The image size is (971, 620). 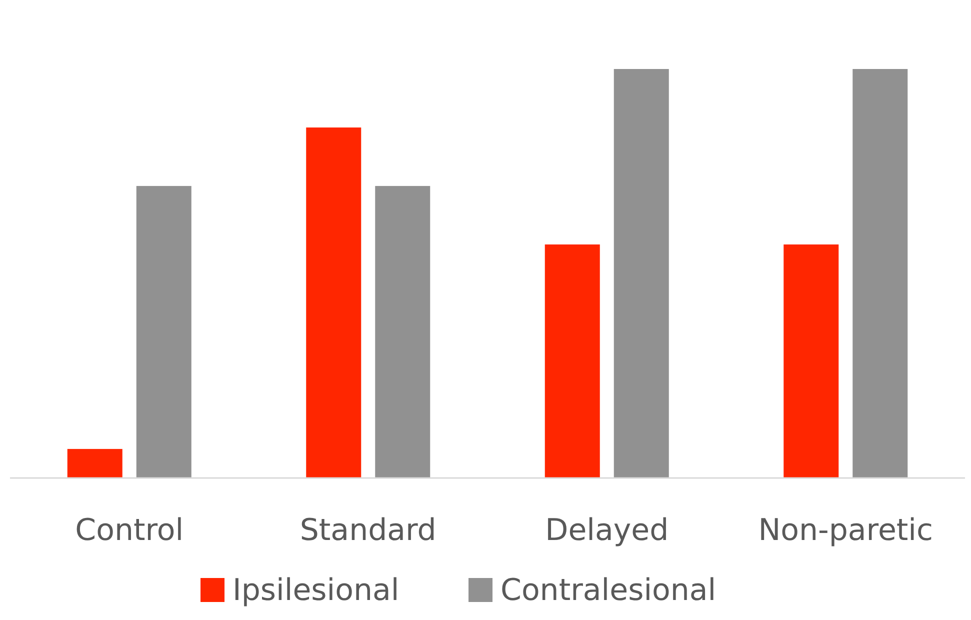 What do you see at coordinates (129, 530) in the screenshot?
I see `x-tick-label: Control` at bounding box center [129, 530].